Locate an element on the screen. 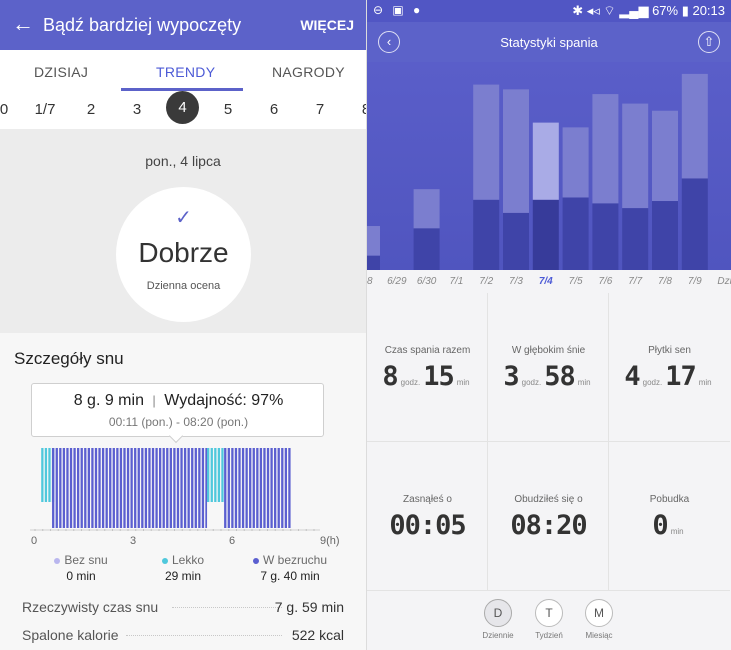 The height and width of the screenshot is (650, 731). legend-still: W bezruchu is located at coordinates (290, 560).